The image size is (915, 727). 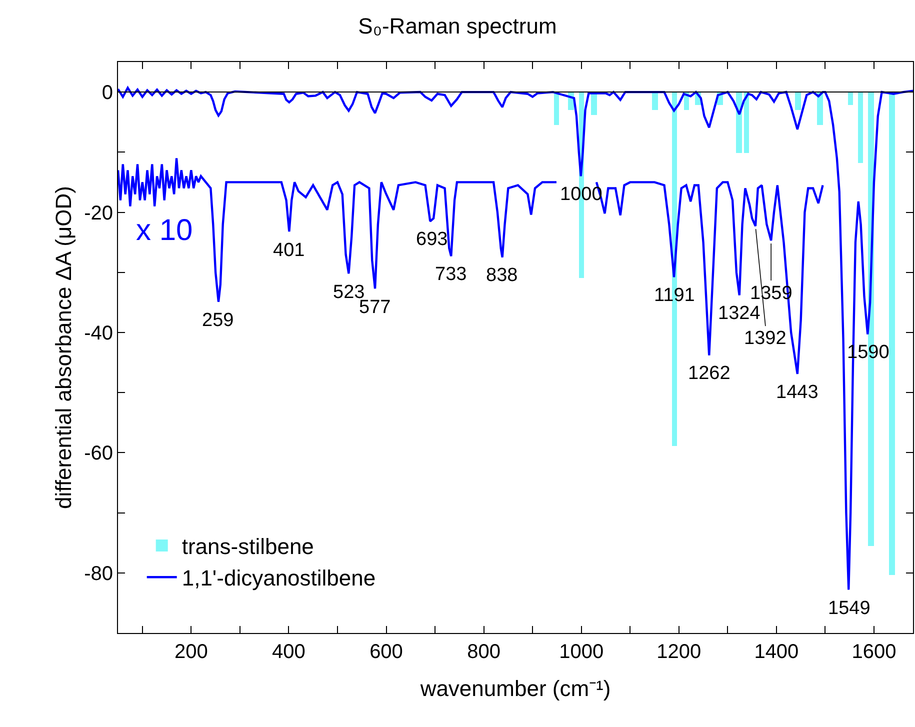 I want to click on y-tick-label: -80, so click(x=98, y=573).